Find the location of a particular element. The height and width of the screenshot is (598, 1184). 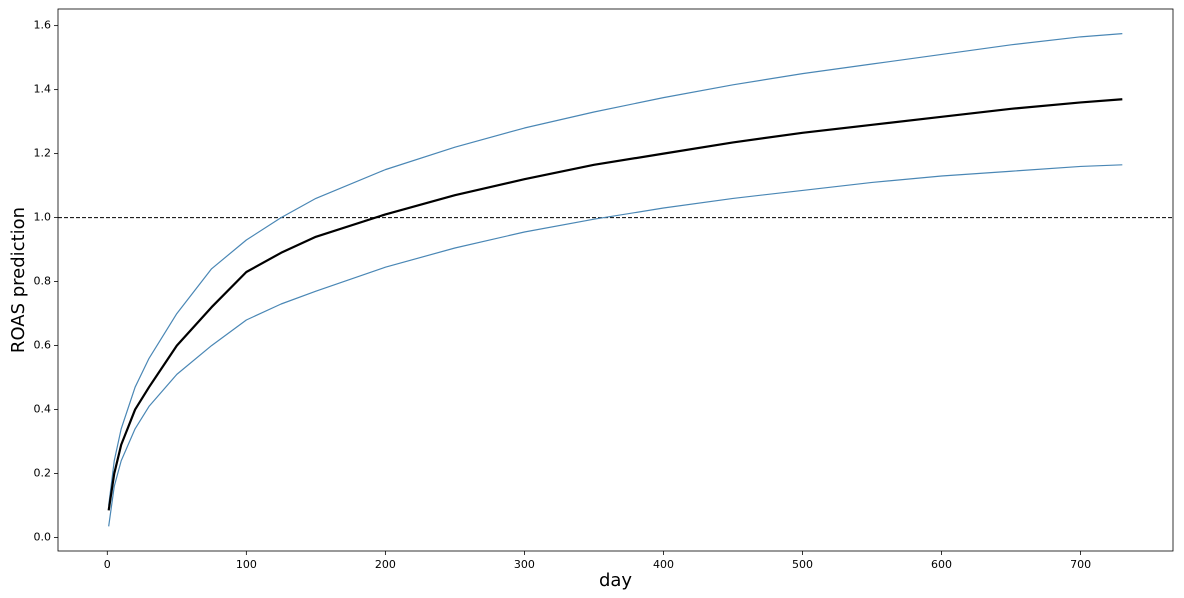

x-tick-label: 100 is located at coordinates (246, 564).